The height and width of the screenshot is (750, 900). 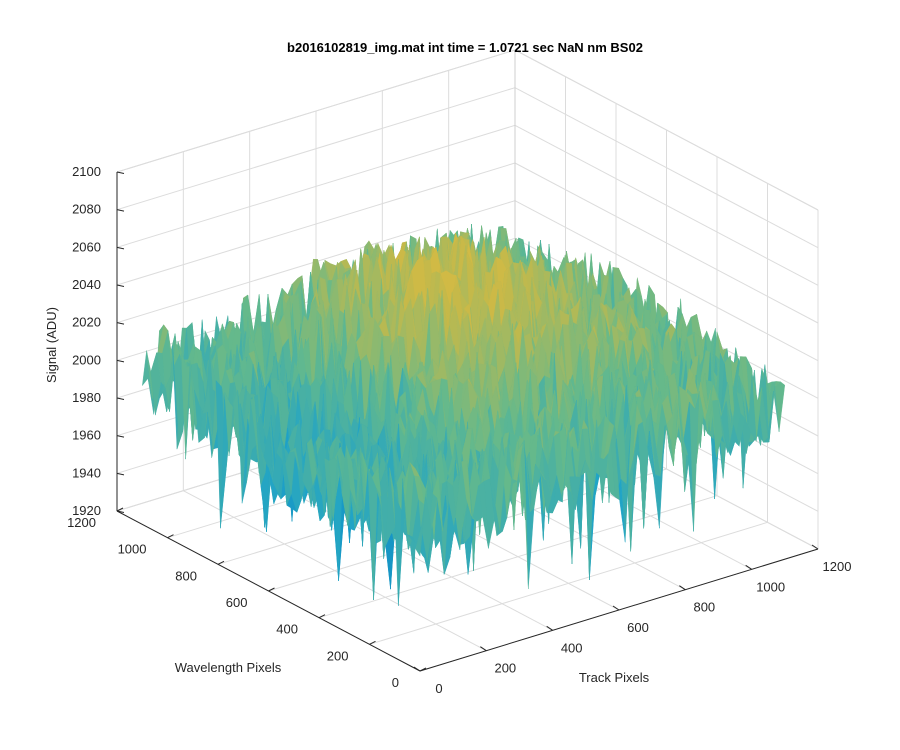 What do you see at coordinates (420, 526) in the screenshot?
I see `surface-patch` at bounding box center [420, 526].